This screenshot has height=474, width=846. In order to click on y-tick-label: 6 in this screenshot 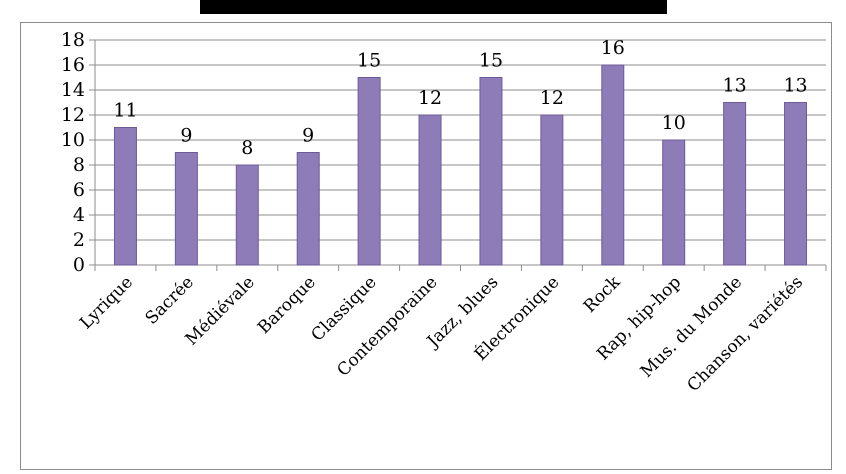, I will do `click(79, 190)`.